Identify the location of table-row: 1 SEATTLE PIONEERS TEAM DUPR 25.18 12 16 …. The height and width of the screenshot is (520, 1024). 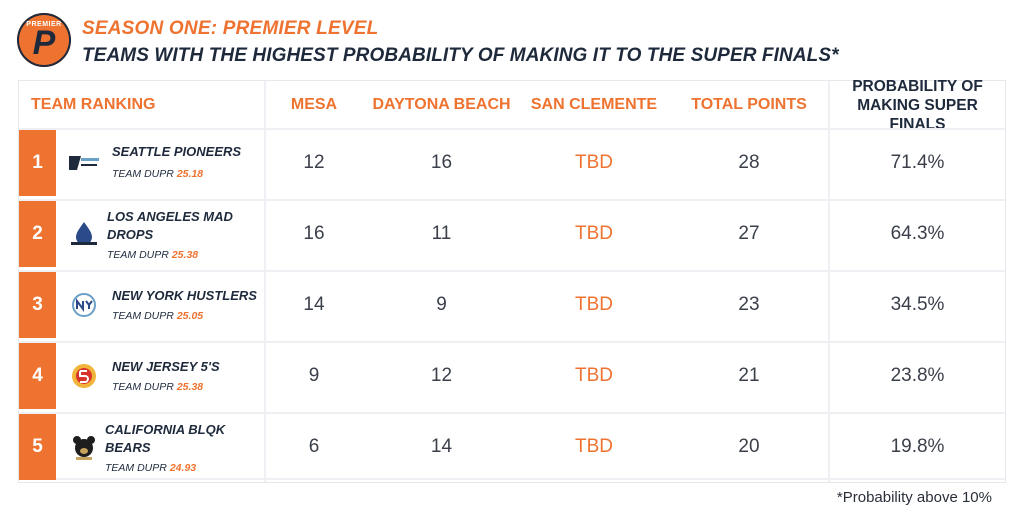
(512, 162).